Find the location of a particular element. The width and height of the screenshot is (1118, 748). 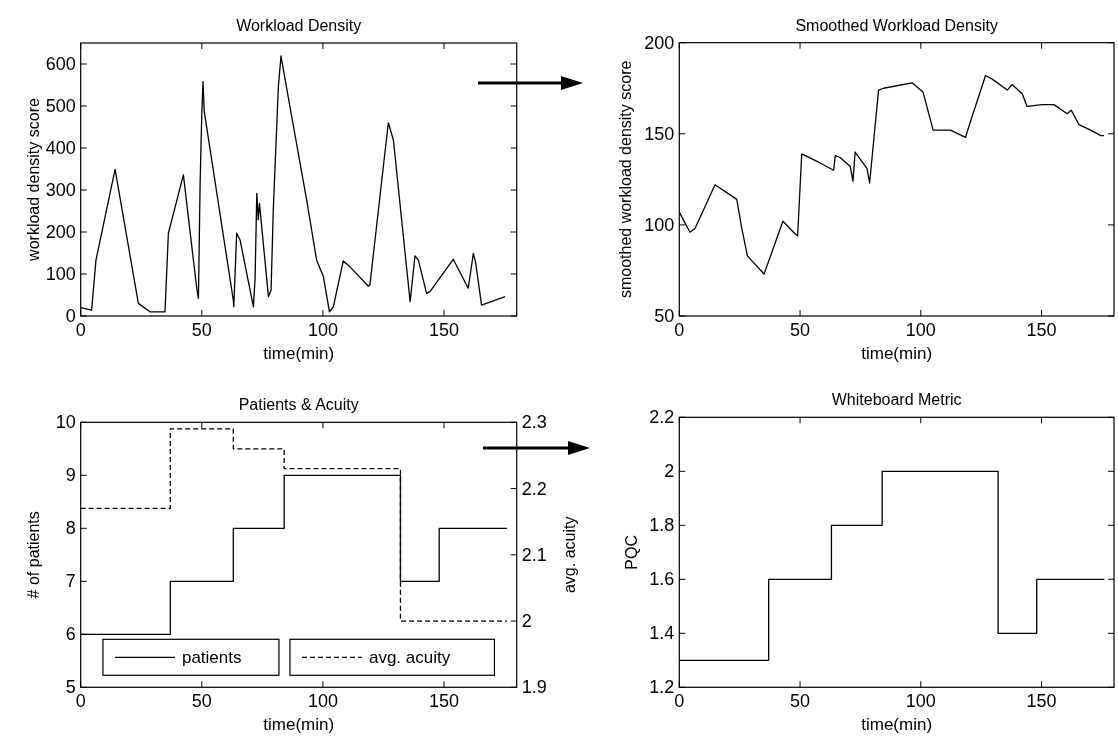

y-axis-title: workload density score is located at coordinates (33, 180).